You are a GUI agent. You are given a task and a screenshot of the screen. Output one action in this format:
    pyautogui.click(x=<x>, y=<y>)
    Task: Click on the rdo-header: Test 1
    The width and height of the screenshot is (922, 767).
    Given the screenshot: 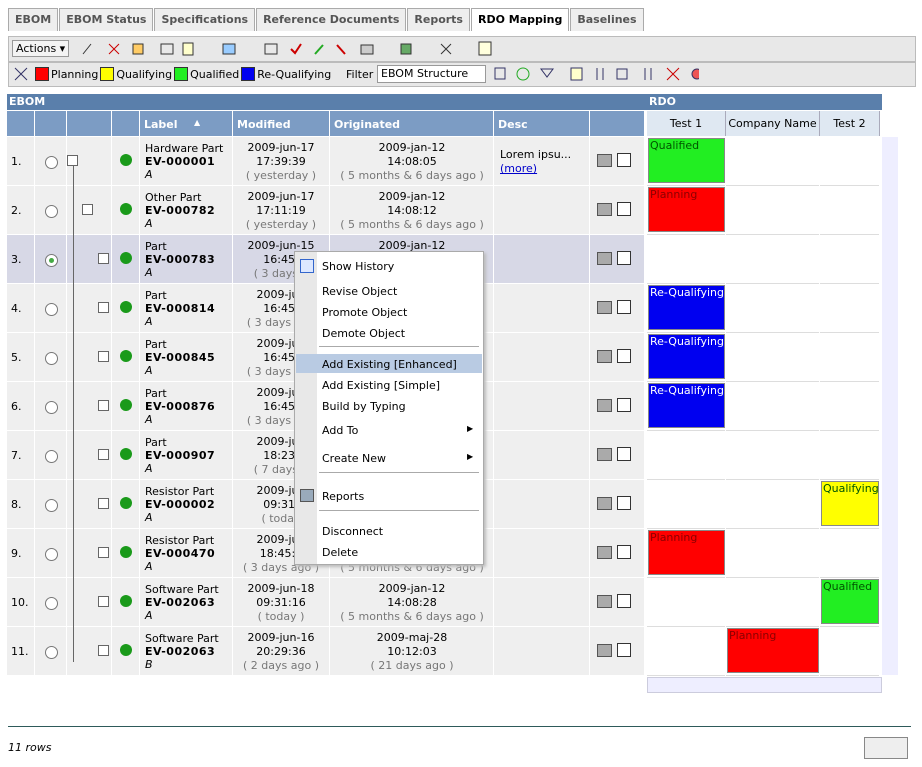 What is the action you would take?
    pyautogui.click(x=686, y=123)
    